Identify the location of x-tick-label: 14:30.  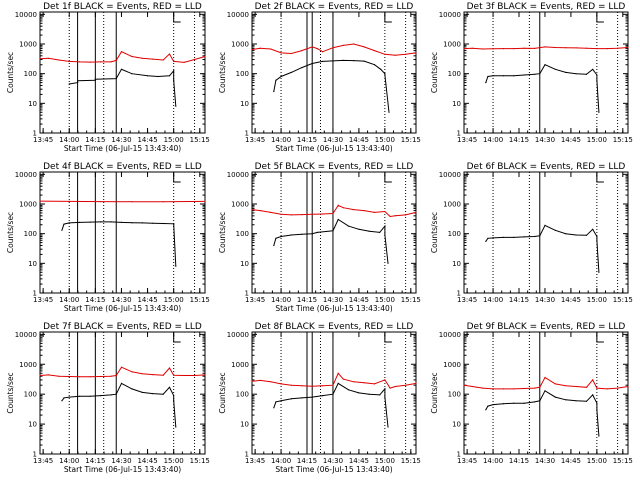
(333, 300).